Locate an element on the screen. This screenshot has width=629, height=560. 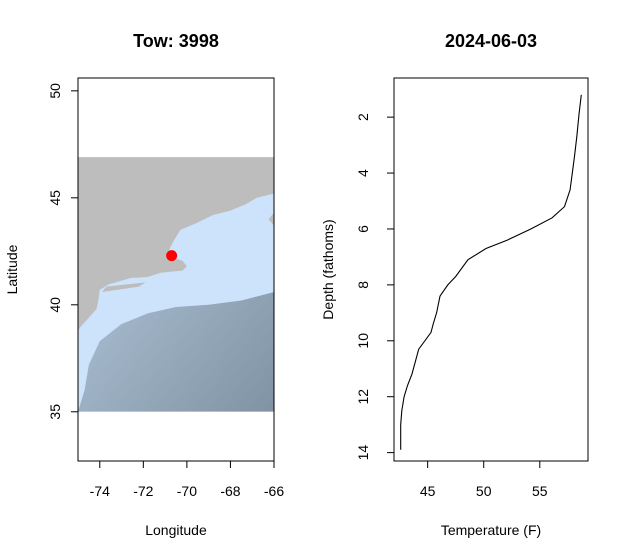
map-y-axis: 35 40 45 50 is located at coordinates (63, 251).